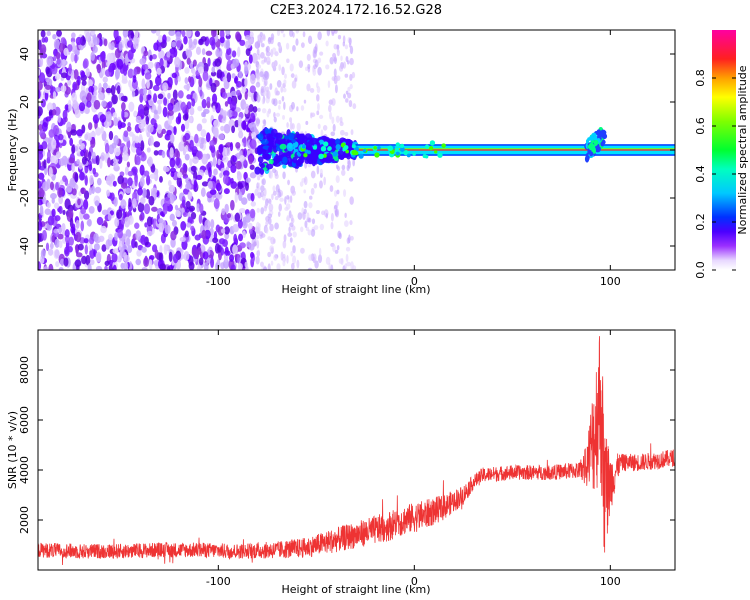  What do you see at coordinates (24, 246) in the screenshot?
I see `spectrogram-y-tick-label: -40` at bounding box center [24, 246].